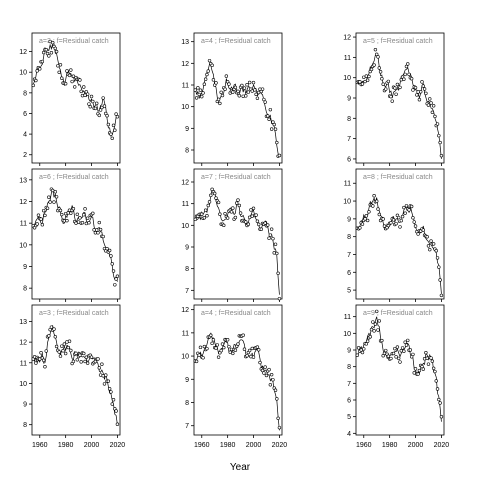 This screenshot has width=480, height=480. What do you see at coordinates (349, 351) in the screenshot?
I see `y-tick-label: 9` at bounding box center [349, 351].